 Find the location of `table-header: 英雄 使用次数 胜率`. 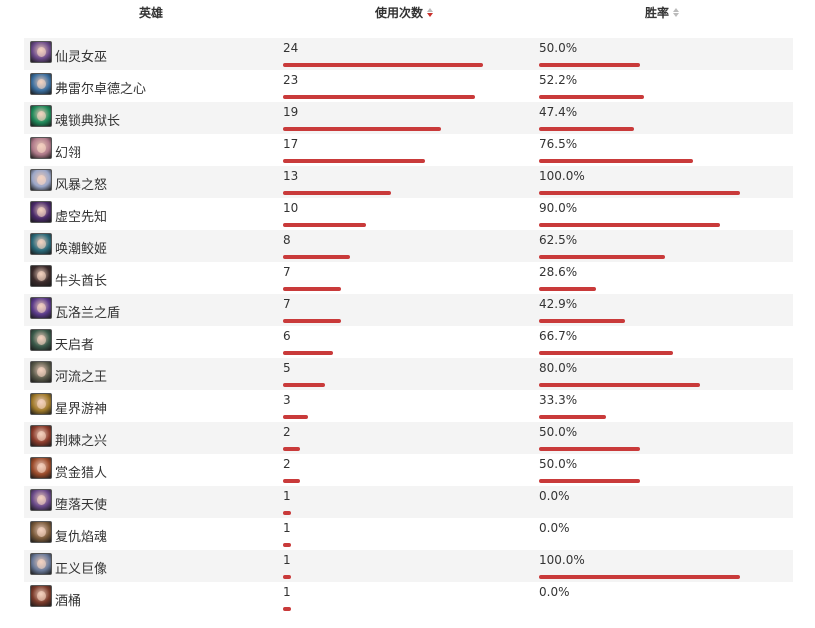

table-header: 英雄 使用次数 胜率 is located at coordinates (407, 13).